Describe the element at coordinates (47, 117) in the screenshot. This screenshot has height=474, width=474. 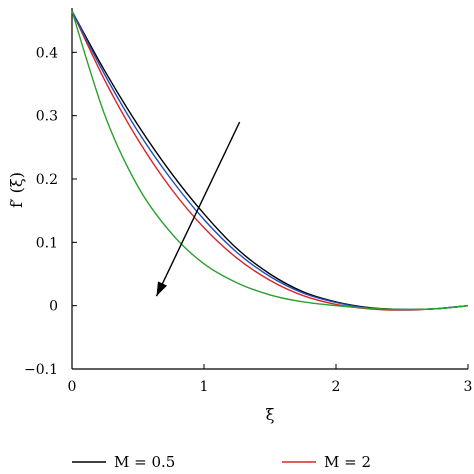
I see `y-tick-label: 0.3` at that location.